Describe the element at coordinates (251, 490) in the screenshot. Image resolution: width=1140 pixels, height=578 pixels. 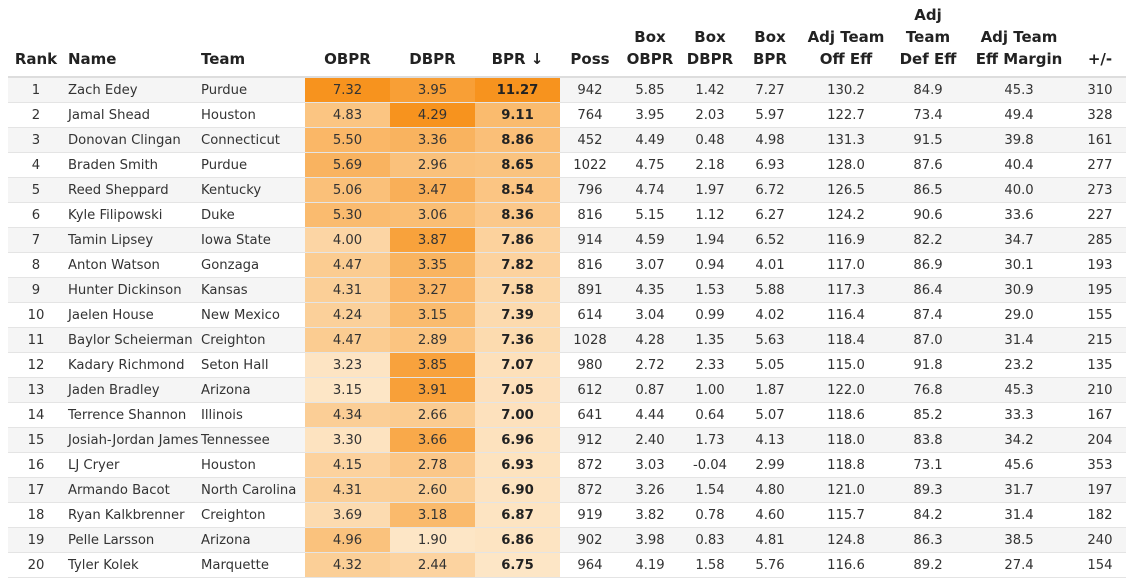
I see `cell-team: North Carolina` at that location.